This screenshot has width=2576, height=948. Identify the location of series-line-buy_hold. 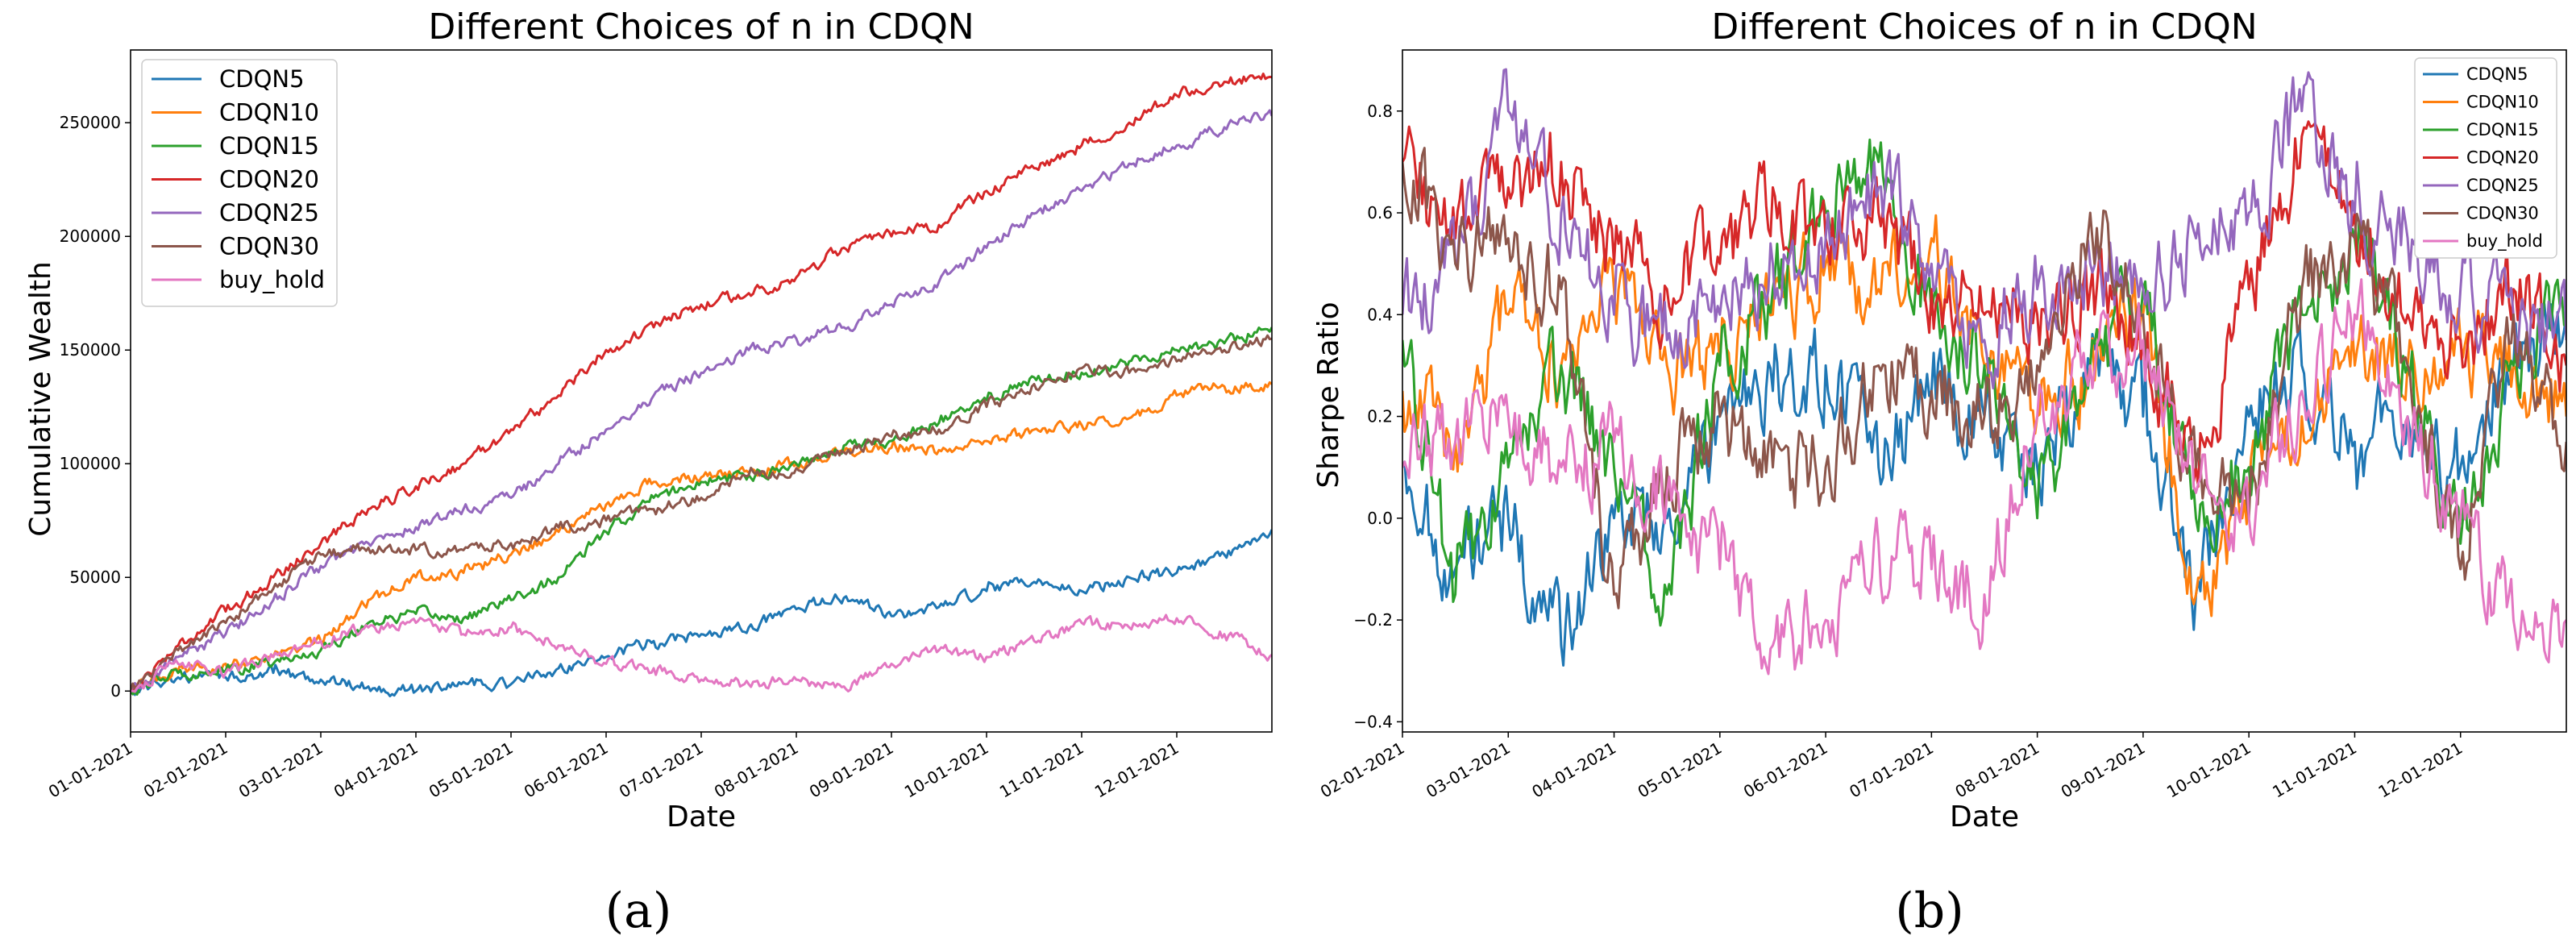
(701, 653).